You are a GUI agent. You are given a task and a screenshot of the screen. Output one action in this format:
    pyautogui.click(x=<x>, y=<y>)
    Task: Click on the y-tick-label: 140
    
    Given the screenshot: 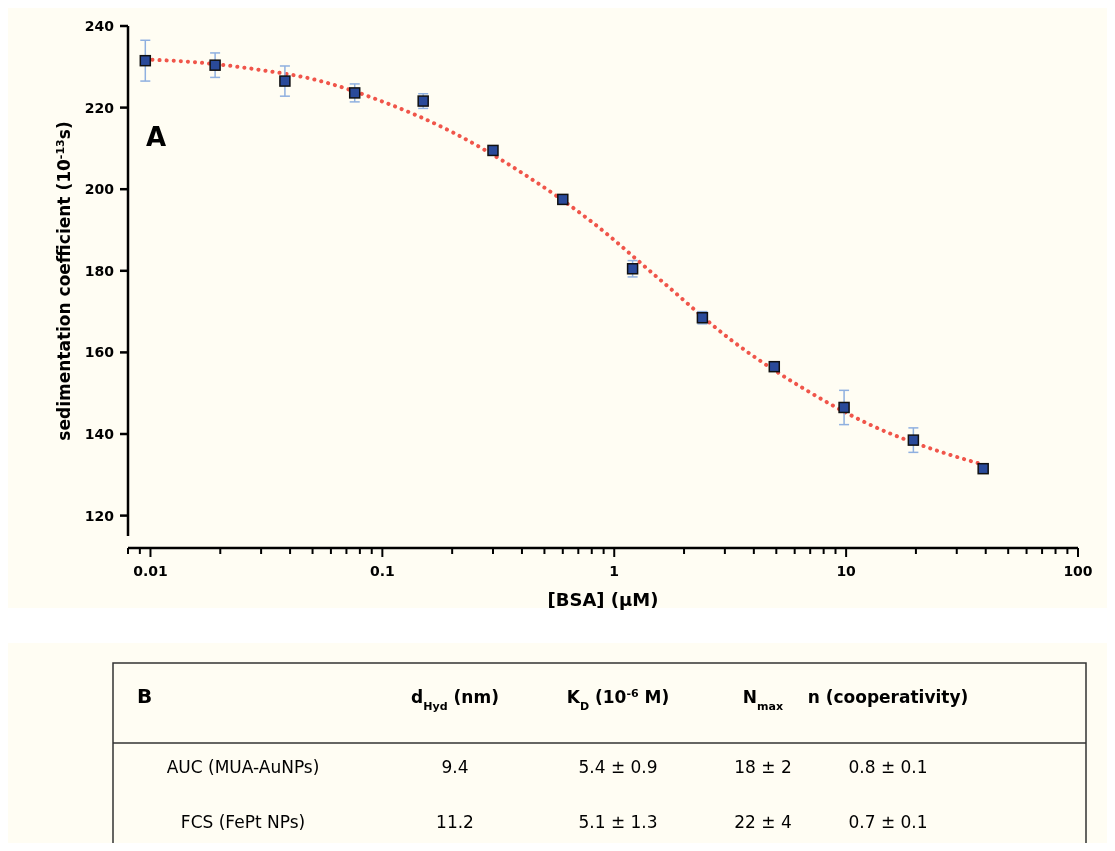 What is the action you would take?
    pyautogui.click(x=99, y=433)
    